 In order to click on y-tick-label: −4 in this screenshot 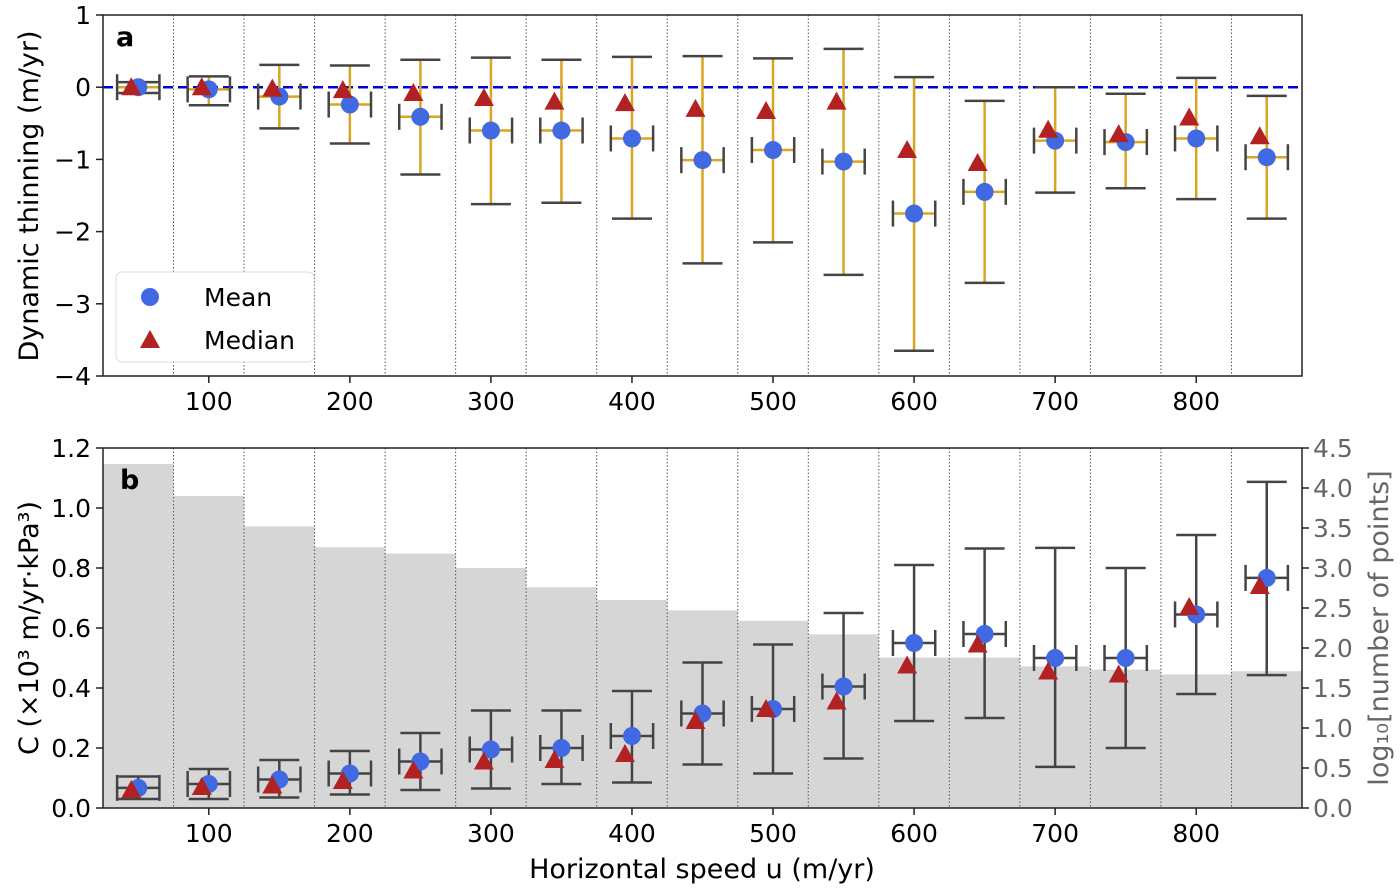, I will do `click(72, 376)`.